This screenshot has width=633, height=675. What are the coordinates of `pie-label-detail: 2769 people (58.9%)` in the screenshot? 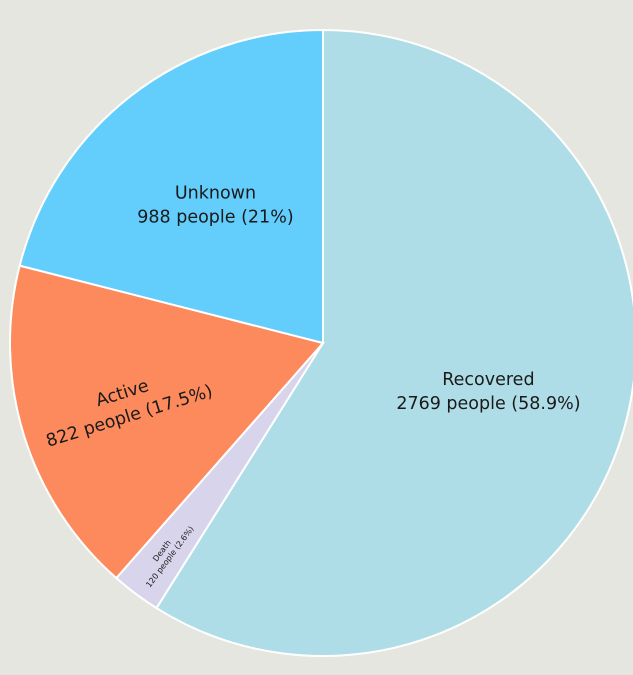 It's located at (488, 404).